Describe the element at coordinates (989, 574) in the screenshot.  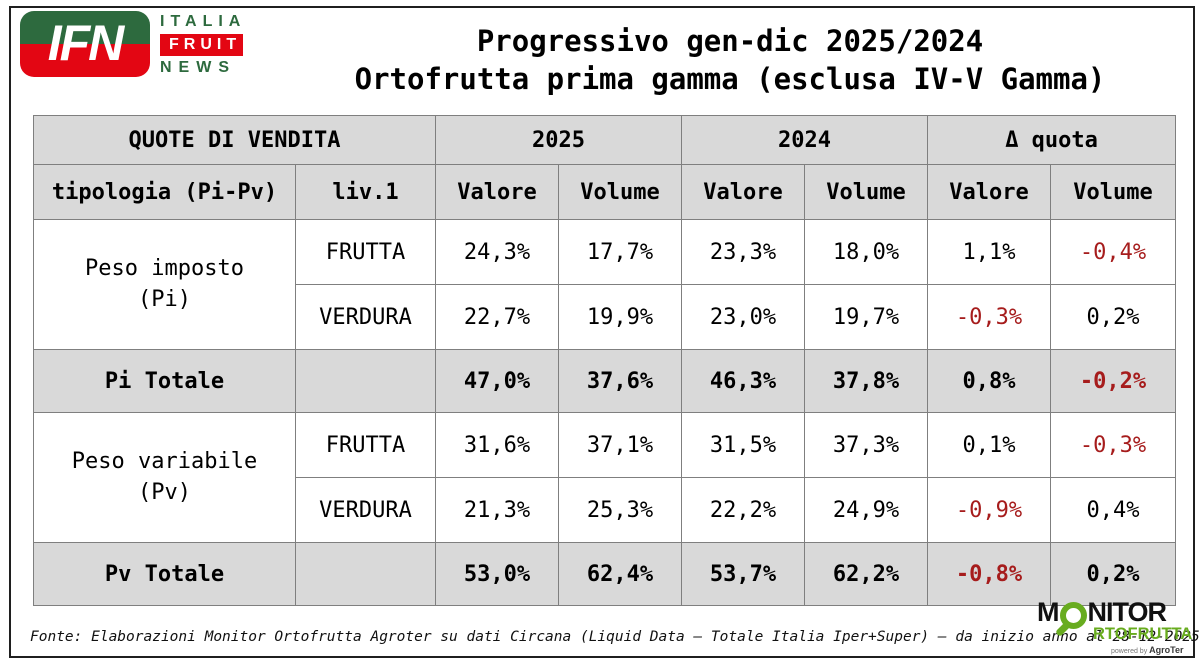
I see `total-value-cell: -0,8%` at that location.